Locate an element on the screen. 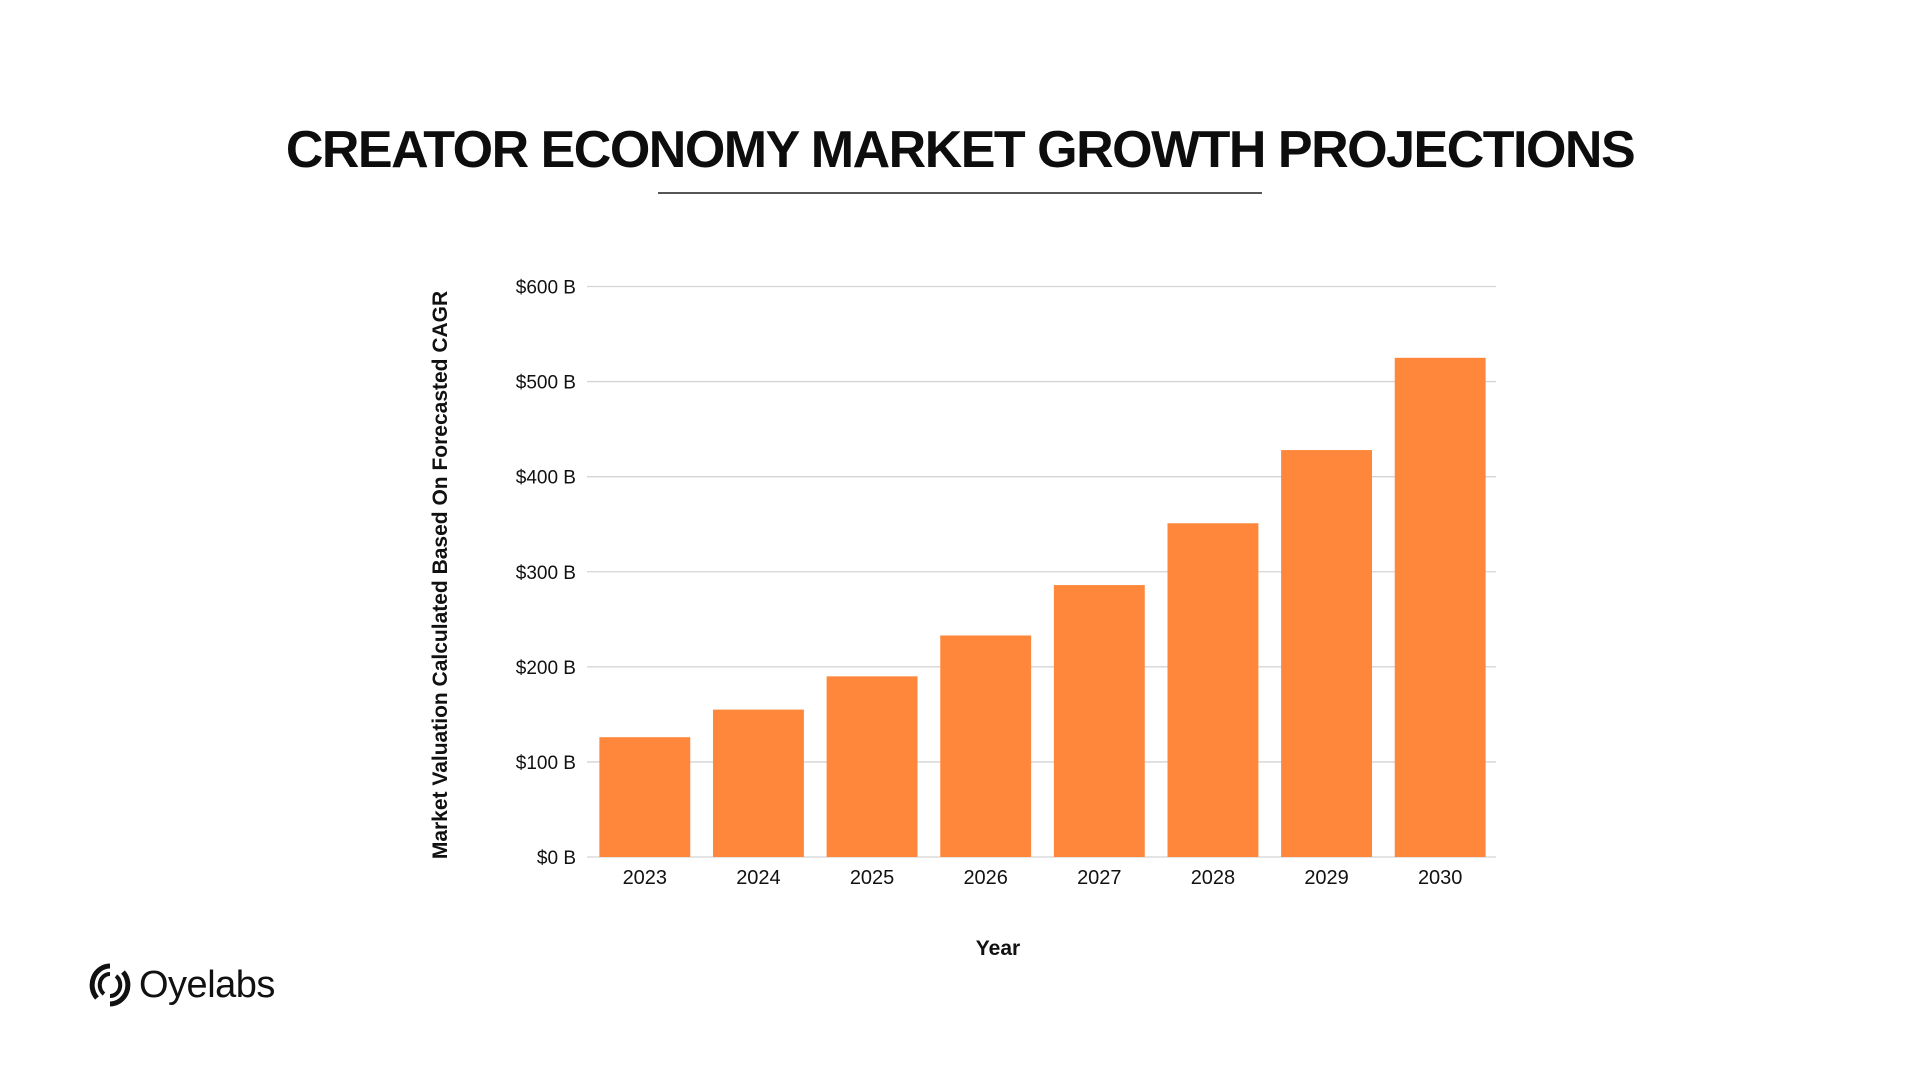 Image resolution: width=1920 pixels, height=1080 pixels. oyelabs-logo-icon is located at coordinates (110, 985).